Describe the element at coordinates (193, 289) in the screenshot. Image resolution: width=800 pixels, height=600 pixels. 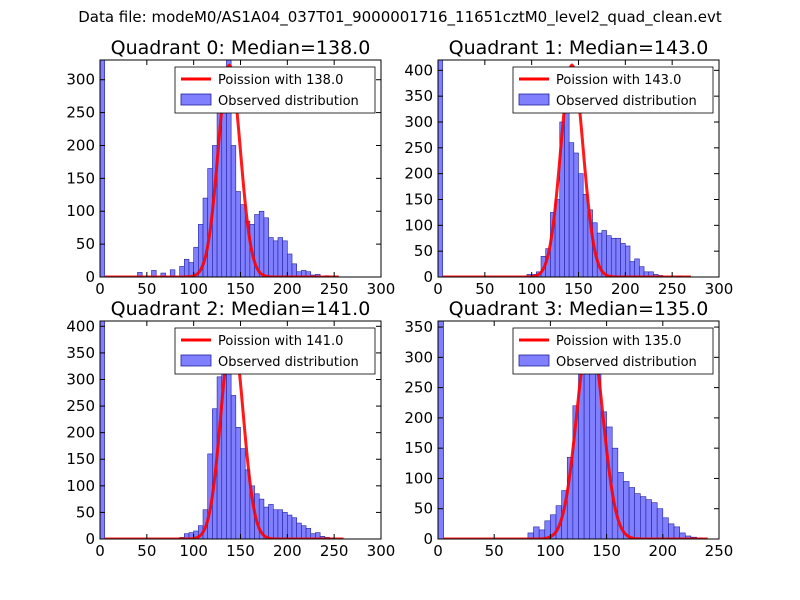
I see `x-tick-label: 100` at that location.